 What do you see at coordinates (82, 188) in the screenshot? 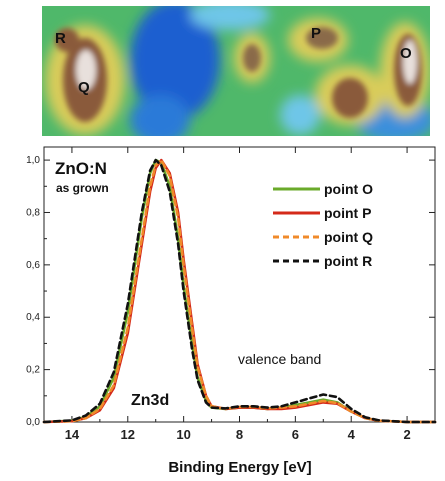
I see `chart-subtitle: as grown` at bounding box center [82, 188].